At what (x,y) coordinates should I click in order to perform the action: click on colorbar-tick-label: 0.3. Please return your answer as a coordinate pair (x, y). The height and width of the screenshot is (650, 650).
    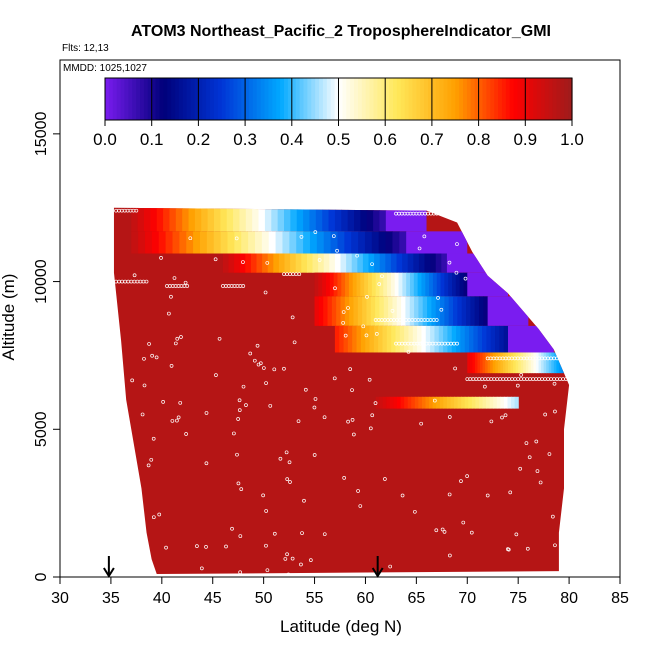
    Looking at the image, I should click on (245, 139).